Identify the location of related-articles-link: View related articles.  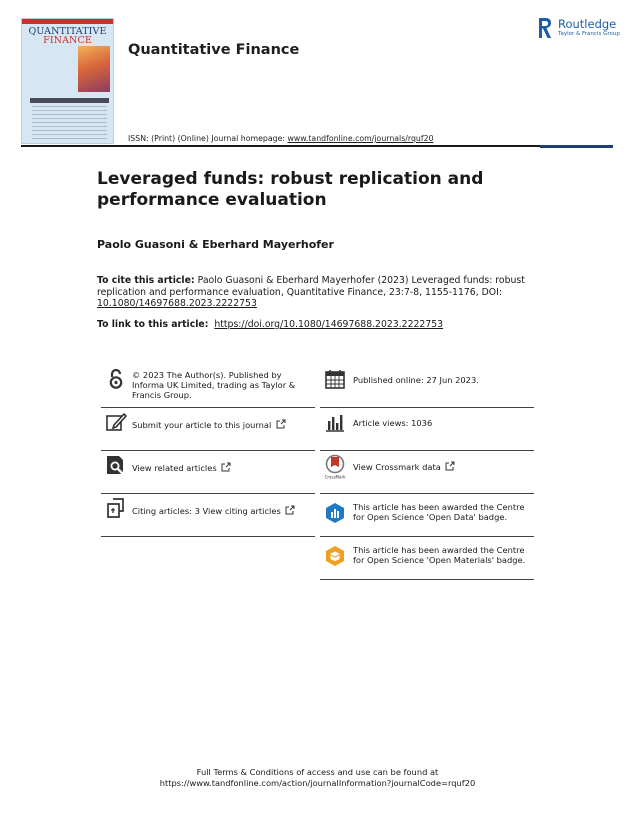
(222, 467).